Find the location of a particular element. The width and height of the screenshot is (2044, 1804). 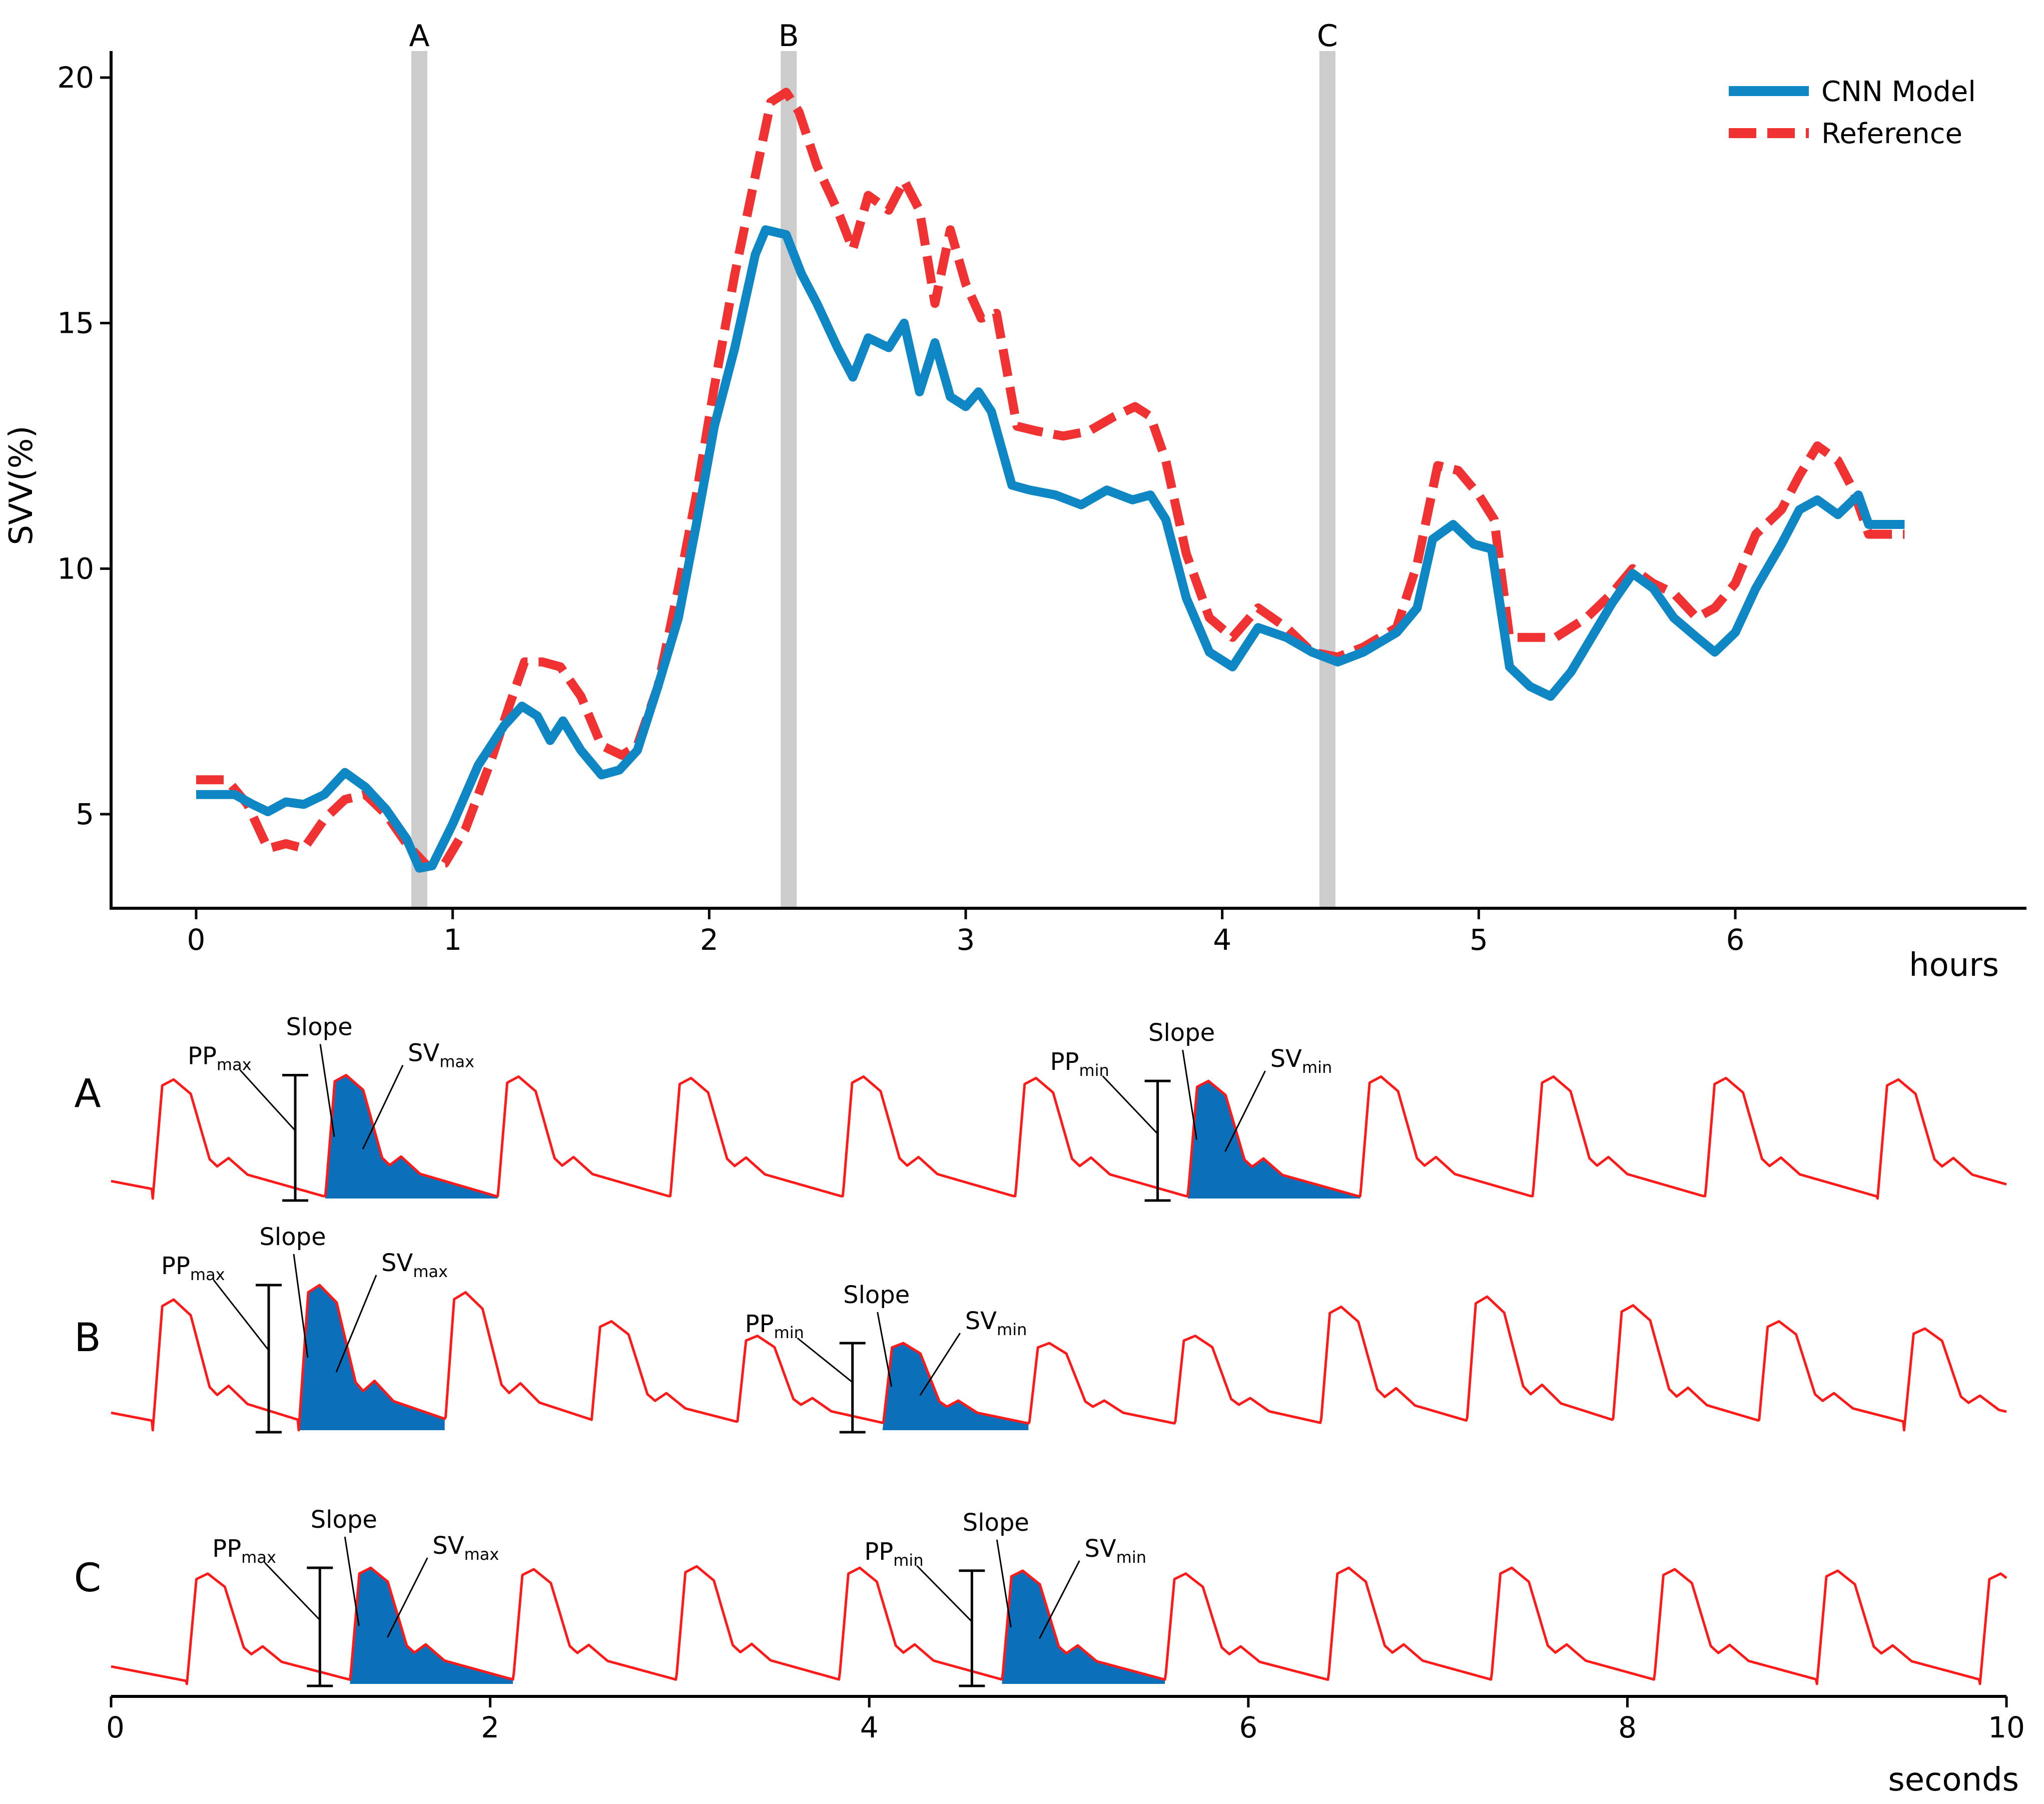

top-x-ticks: 0 1 2 3 4 5 6 is located at coordinates (966, 932).